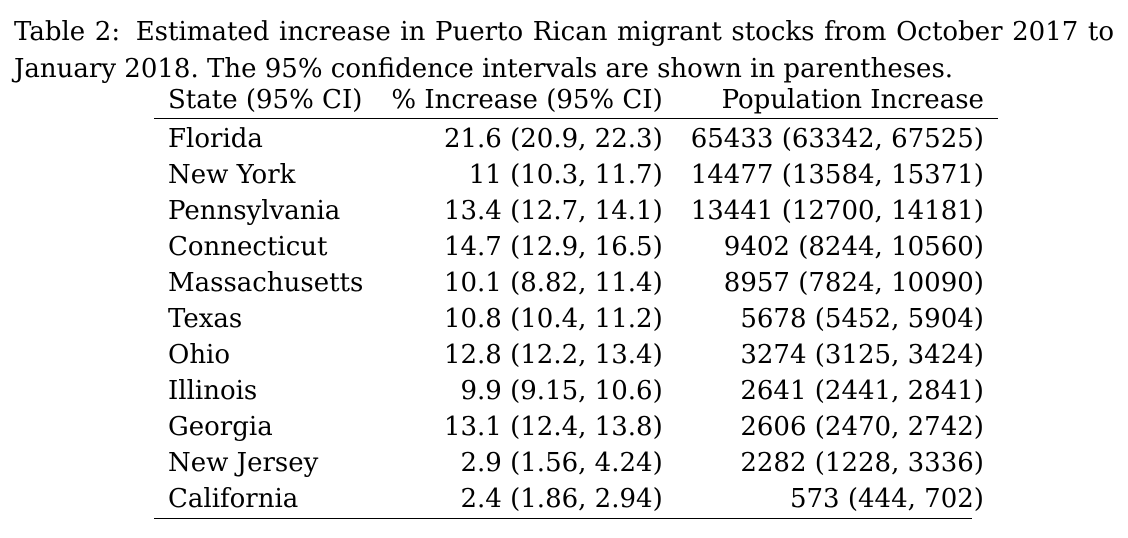 The image size is (1128, 538). I want to click on cell-percent-increase: 2.9 (1.56, 4.24), so click(561, 463).